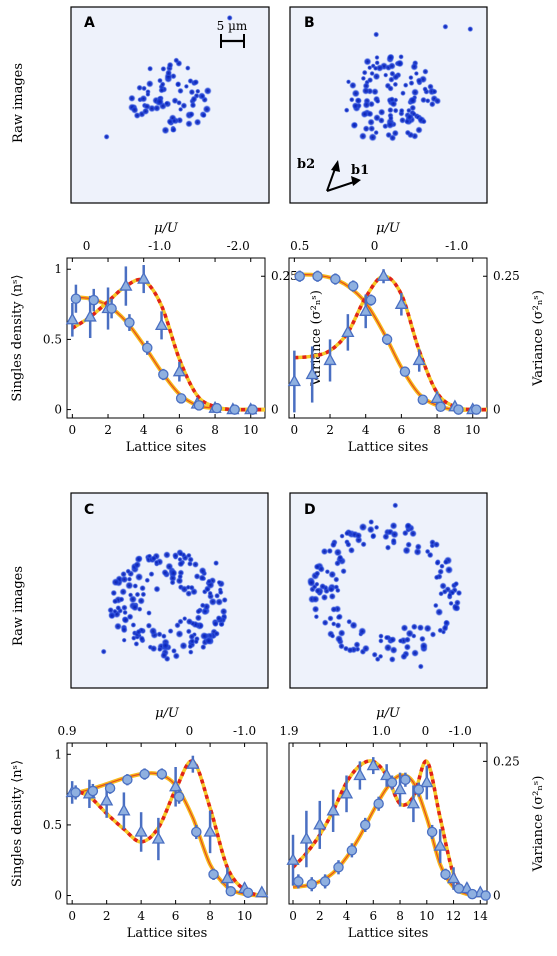 The image size is (557, 956). I want to click on scale-bar: 5 µm, so click(232, 33).